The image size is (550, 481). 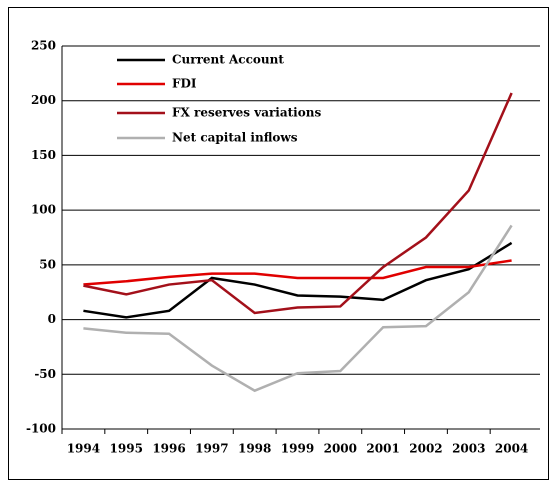 What do you see at coordinates (45, 374) in the screenshot?
I see `y-tick-label: -50` at bounding box center [45, 374].